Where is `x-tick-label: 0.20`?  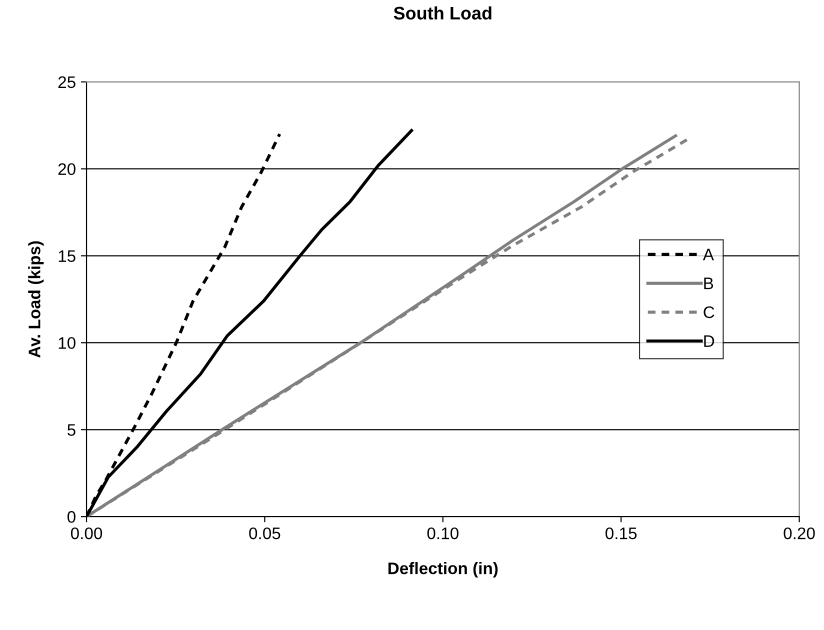
x-tick-label: 0.20 is located at coordinates (799, 533).